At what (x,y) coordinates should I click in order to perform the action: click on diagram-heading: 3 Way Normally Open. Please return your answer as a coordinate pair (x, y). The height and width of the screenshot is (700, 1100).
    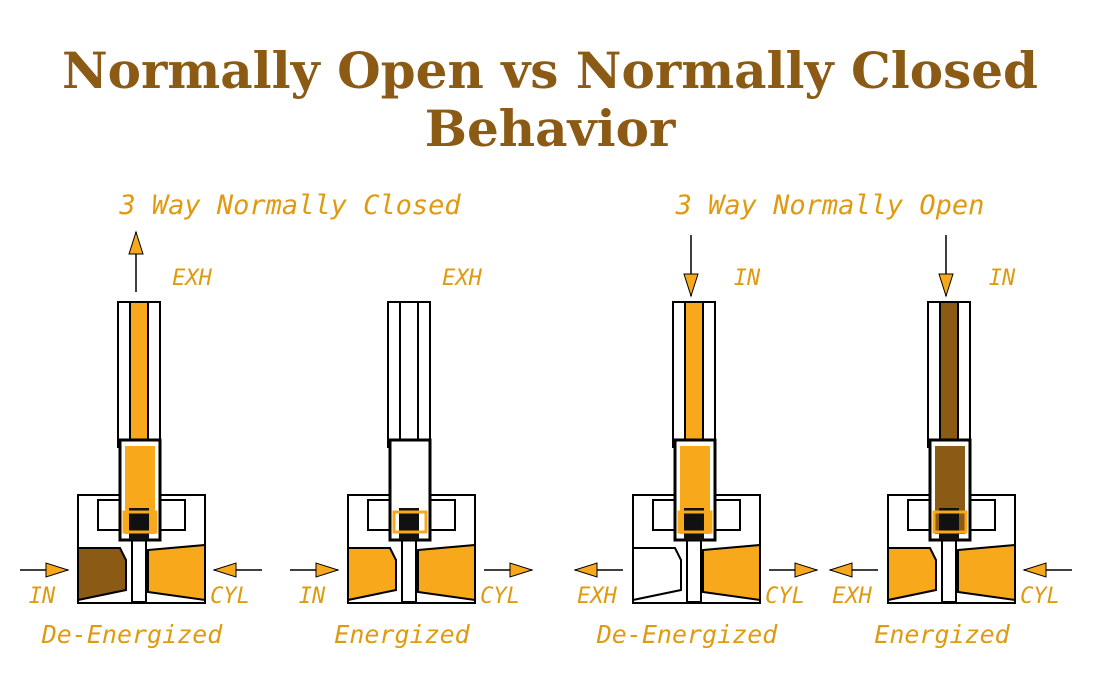
    Looking at the image, I should click on (830, 205).